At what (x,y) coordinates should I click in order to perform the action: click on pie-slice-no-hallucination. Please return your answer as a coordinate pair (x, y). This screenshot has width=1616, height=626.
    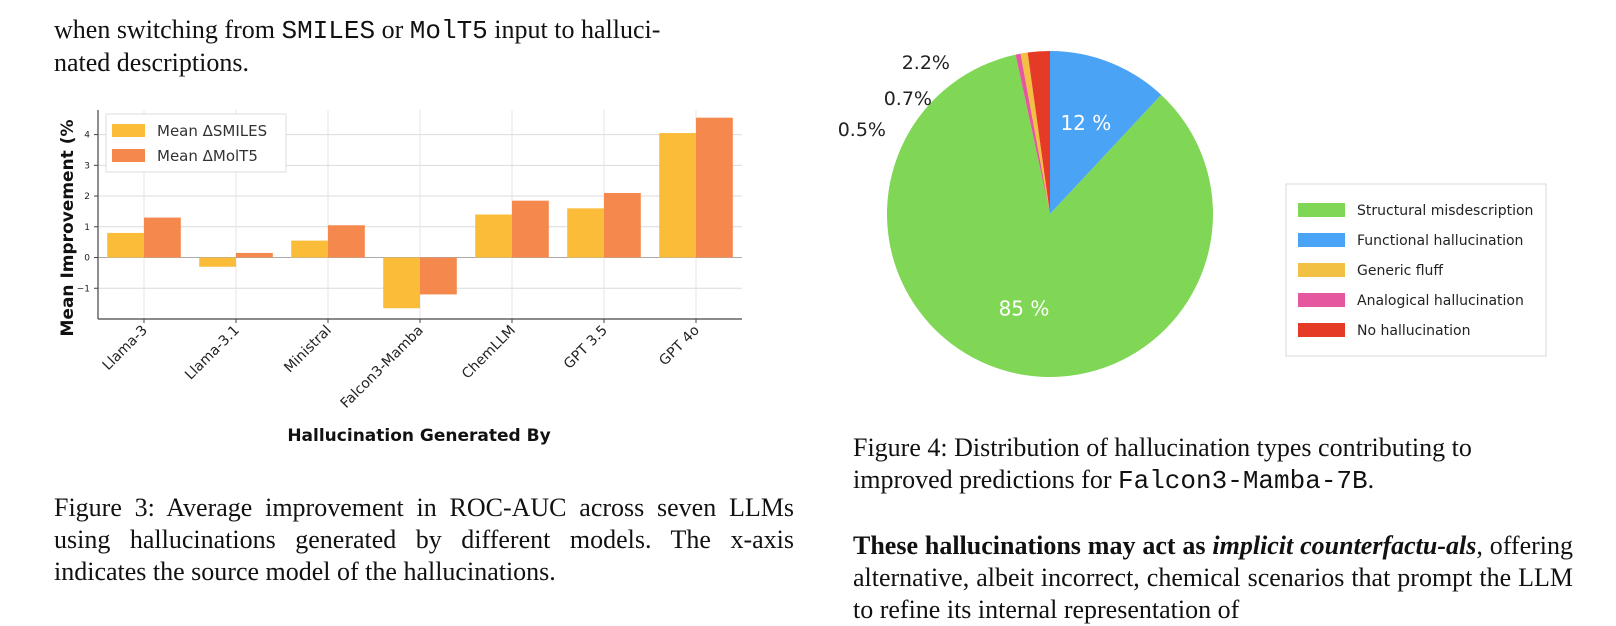
    Looking at the image, I should click on (1038, 132).